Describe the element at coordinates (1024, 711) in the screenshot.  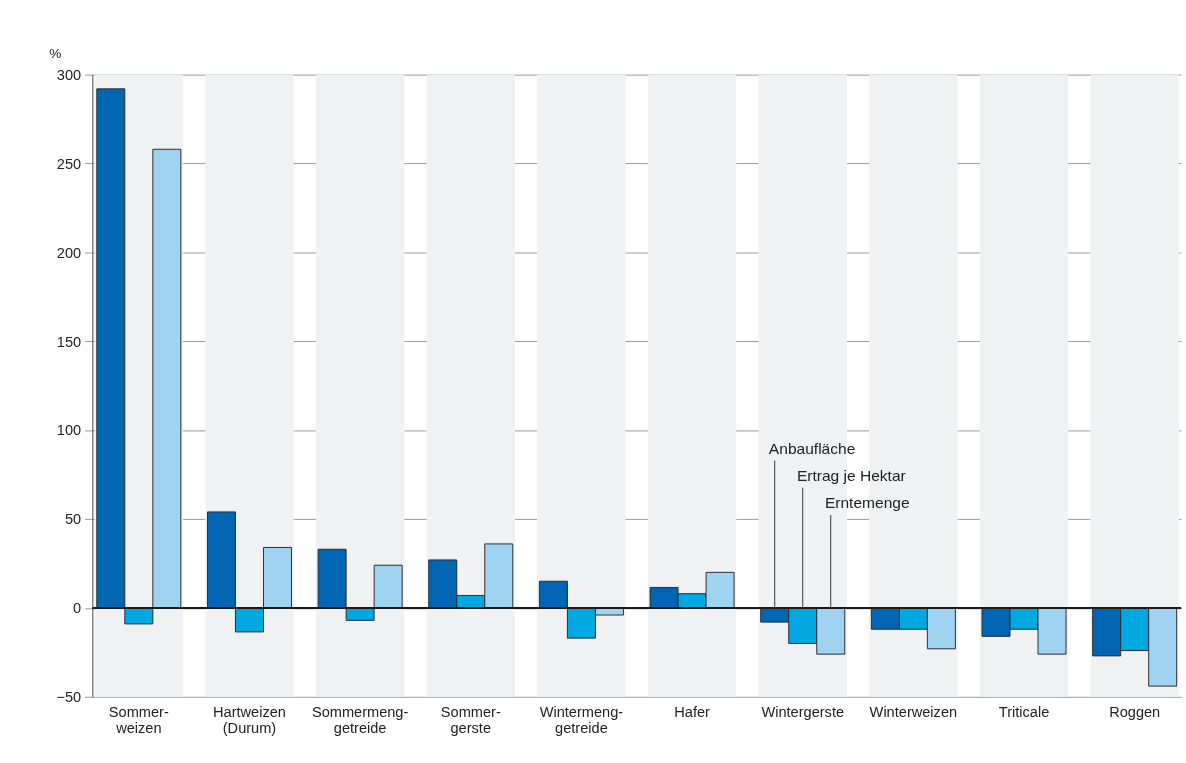
I see `x-tick-label: Triticale` at that location.